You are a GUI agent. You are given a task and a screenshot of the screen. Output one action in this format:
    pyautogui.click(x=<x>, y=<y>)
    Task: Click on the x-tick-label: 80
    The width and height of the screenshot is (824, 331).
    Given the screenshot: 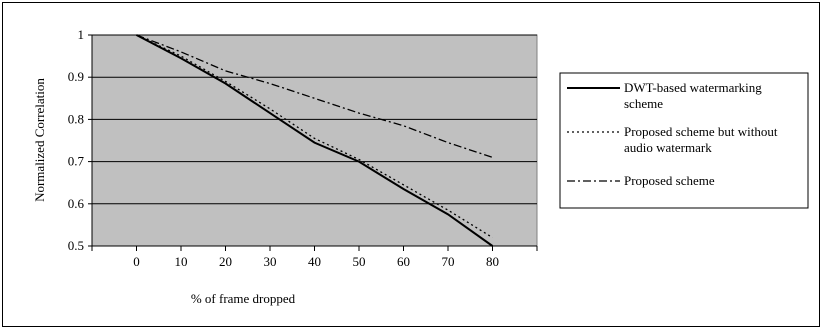 What is the action you would take?
    pyautogui.click(x=492, y=261)
    